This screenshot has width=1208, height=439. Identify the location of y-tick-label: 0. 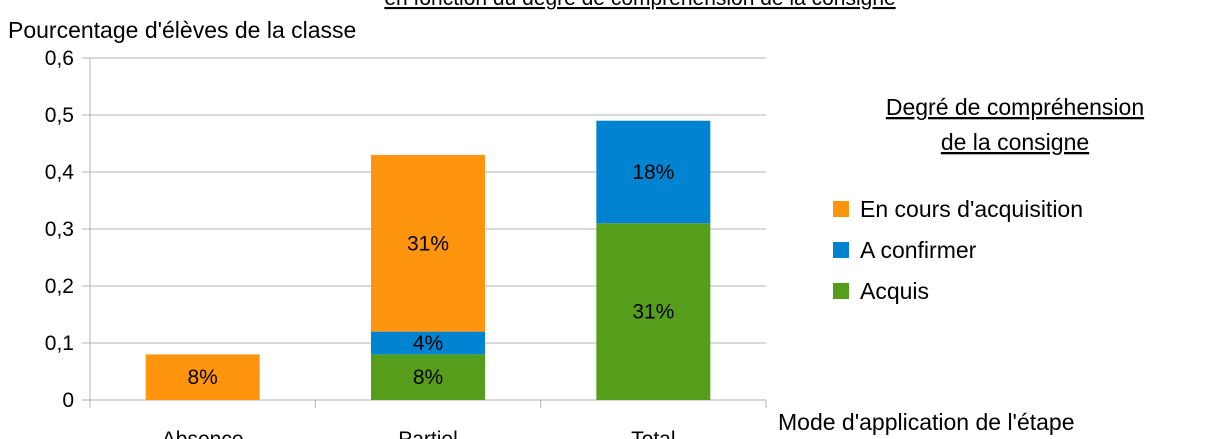
(68, 400).